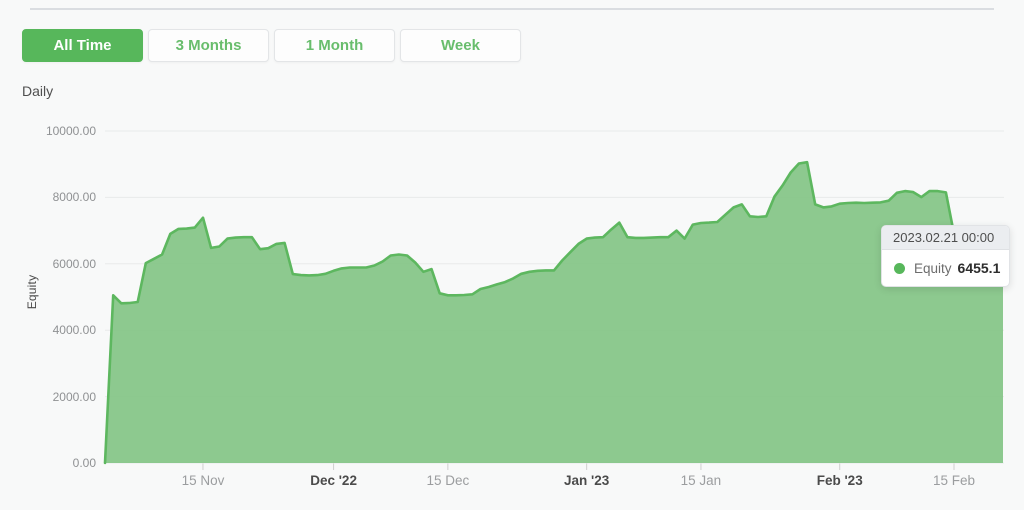 Image resolution: width=1024 pixels, height=510 pixels. What do you see at coordinates (74, 197) in the screenshot?
I see `y-axis-tick-label: 8000.00` at bounding box center [74, 197].